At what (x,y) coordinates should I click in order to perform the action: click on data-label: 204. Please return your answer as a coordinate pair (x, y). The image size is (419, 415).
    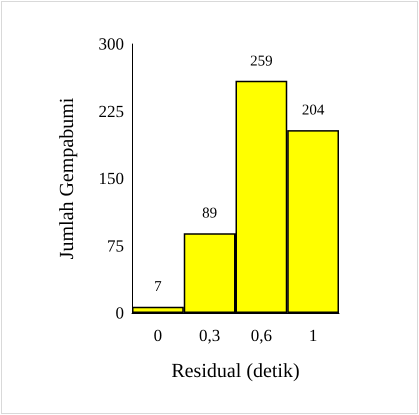
    Looking at the image, I should click on (313, 110).